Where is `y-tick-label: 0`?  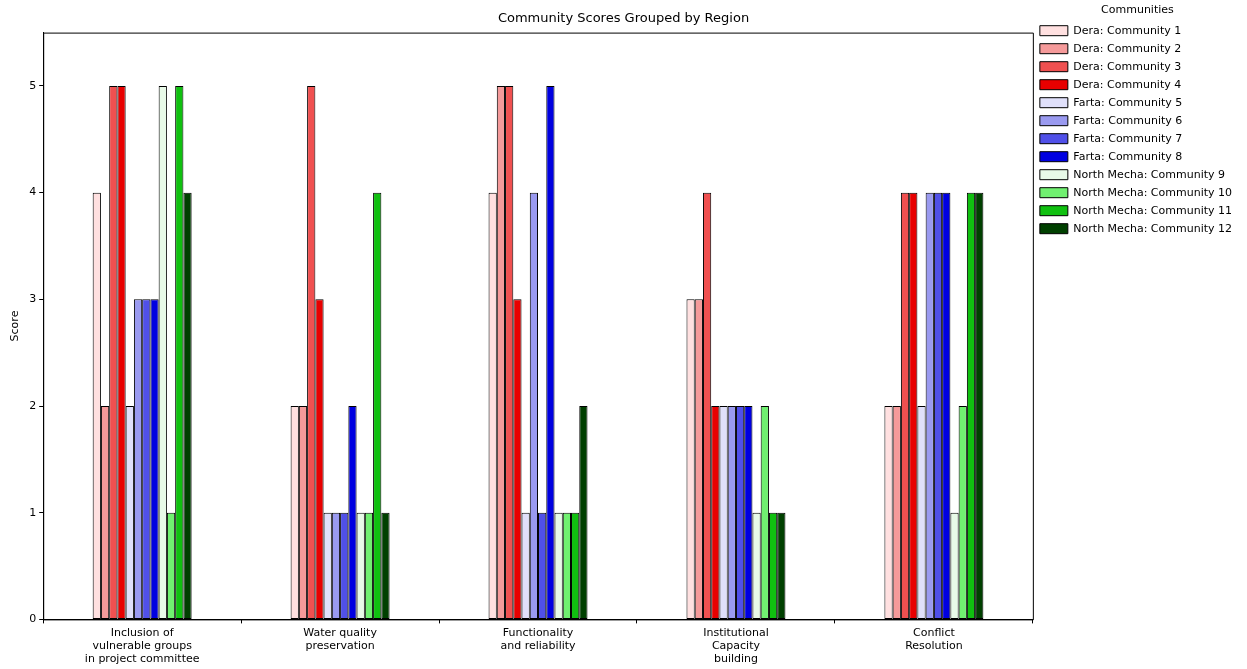 y-tick-label: 0 is located at coordinates (33, 619).